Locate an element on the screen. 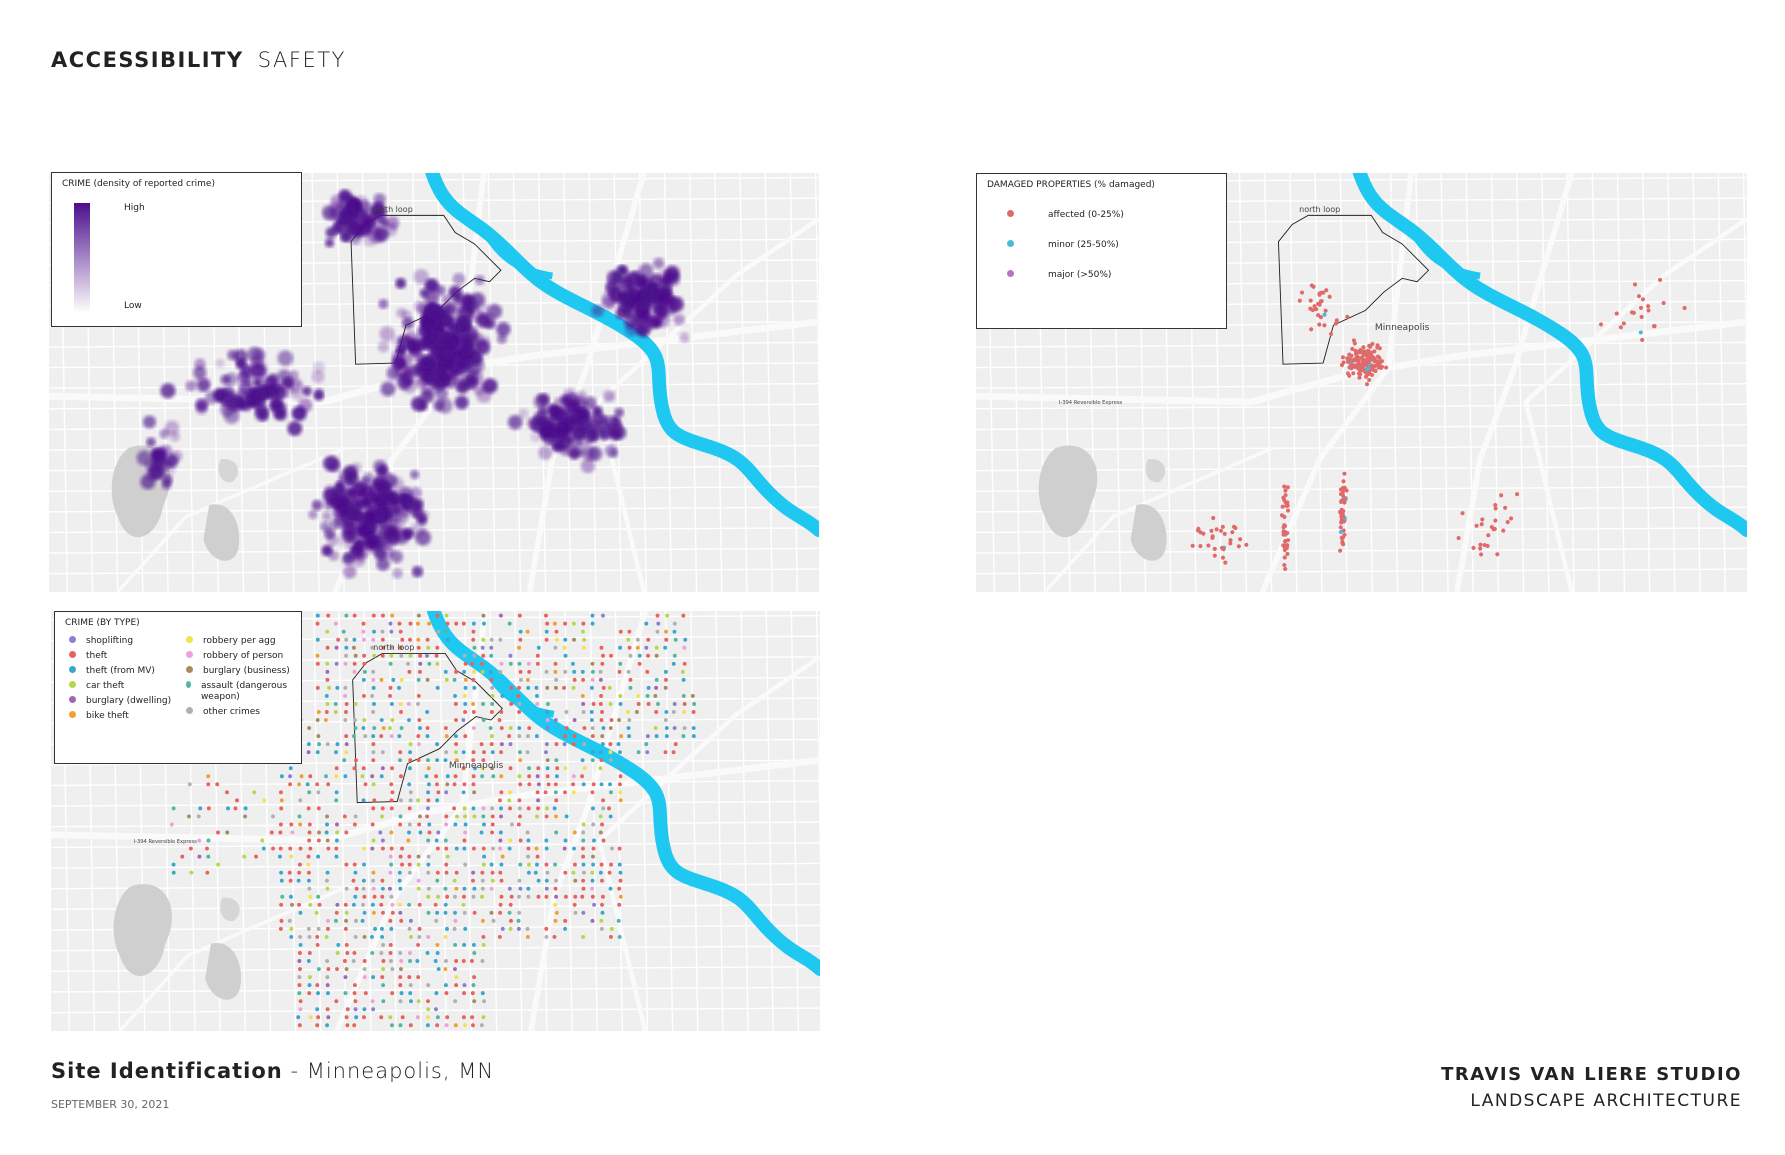  legend-label: bike theft is located at coordinates (107, 716).